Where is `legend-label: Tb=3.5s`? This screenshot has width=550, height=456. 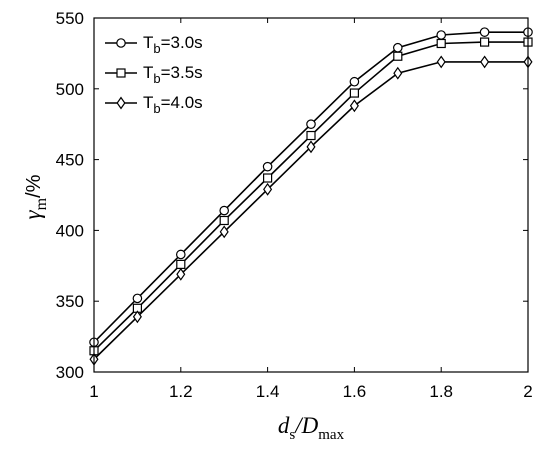 legend-label: Tb=3.5s is located at coordinates (173, 74).